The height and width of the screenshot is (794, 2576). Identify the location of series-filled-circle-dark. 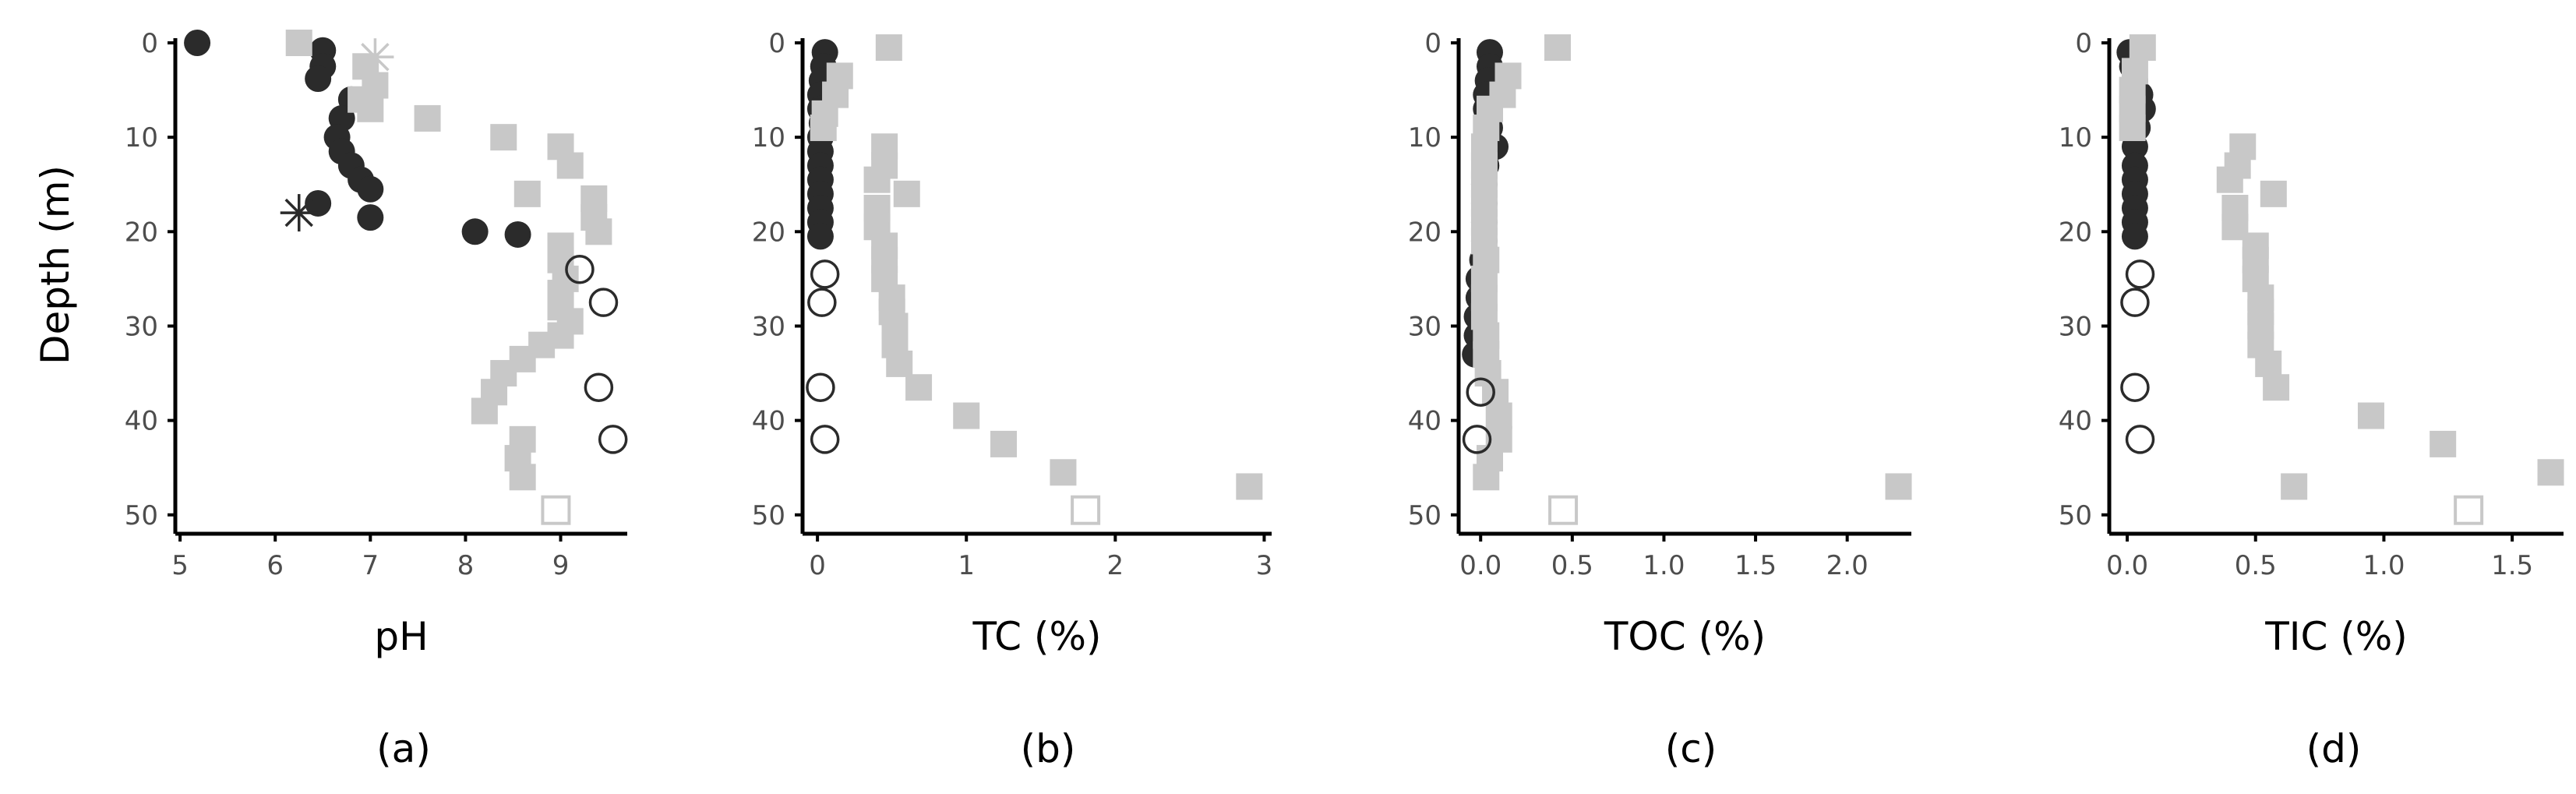
(357, 139).